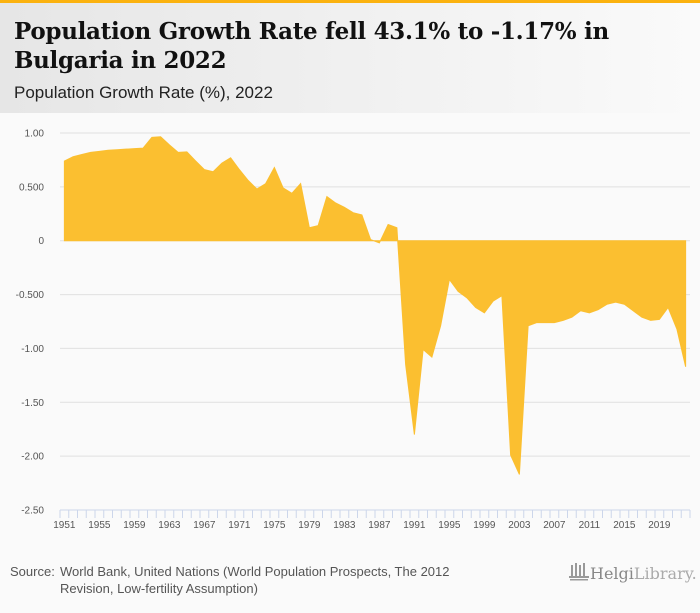 This screenshot has width=700, height=613. Describe the element at coordinates (449, 279) in the screenshot. I see `data-point-1995` at that location.